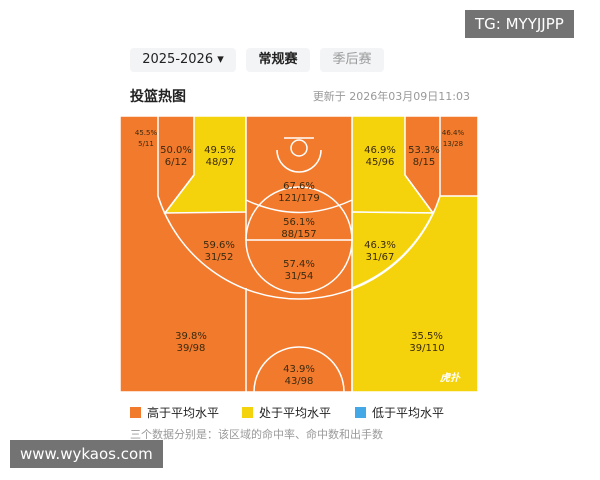 The image size is (600, 480). I want to click on season: 2025-2026, so click(178, 59).